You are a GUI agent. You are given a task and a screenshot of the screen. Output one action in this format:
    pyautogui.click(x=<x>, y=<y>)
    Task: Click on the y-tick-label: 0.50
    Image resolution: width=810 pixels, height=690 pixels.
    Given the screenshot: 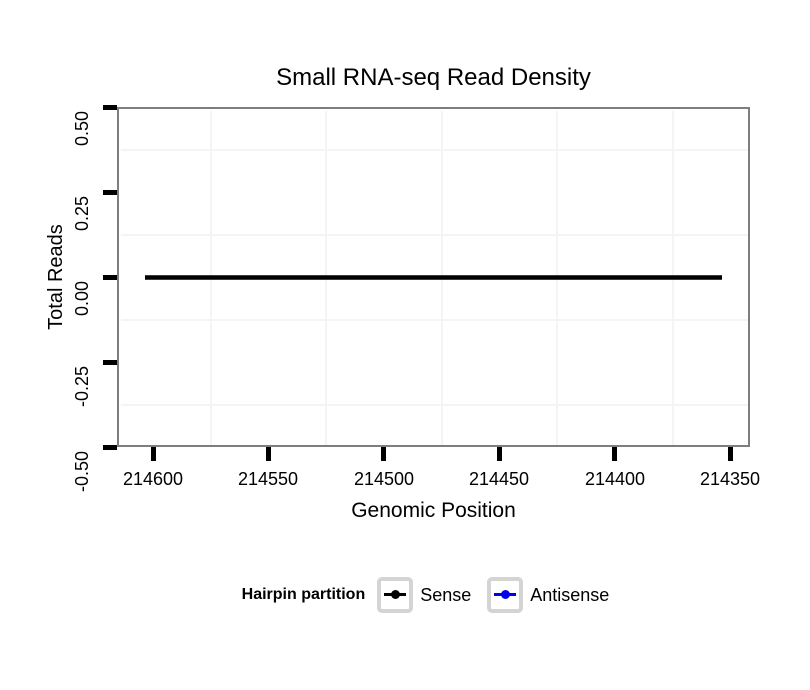 What is the action you would take?
    pyautogui.click(x=82, y=129)
    